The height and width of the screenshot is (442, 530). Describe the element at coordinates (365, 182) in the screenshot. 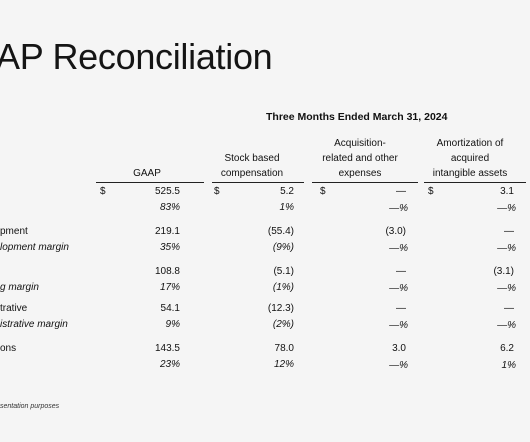

I see `acq-header-rule` at that location.